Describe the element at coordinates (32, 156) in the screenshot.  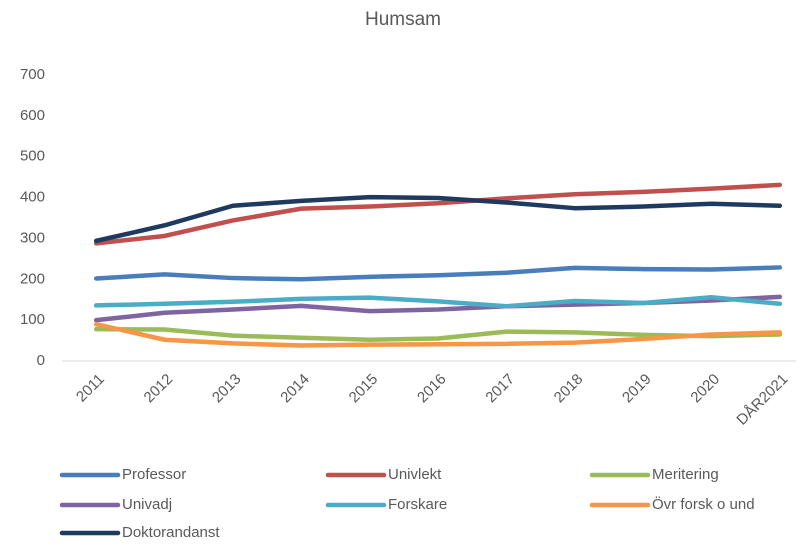
I see `y-tick-label: 500` at that location.